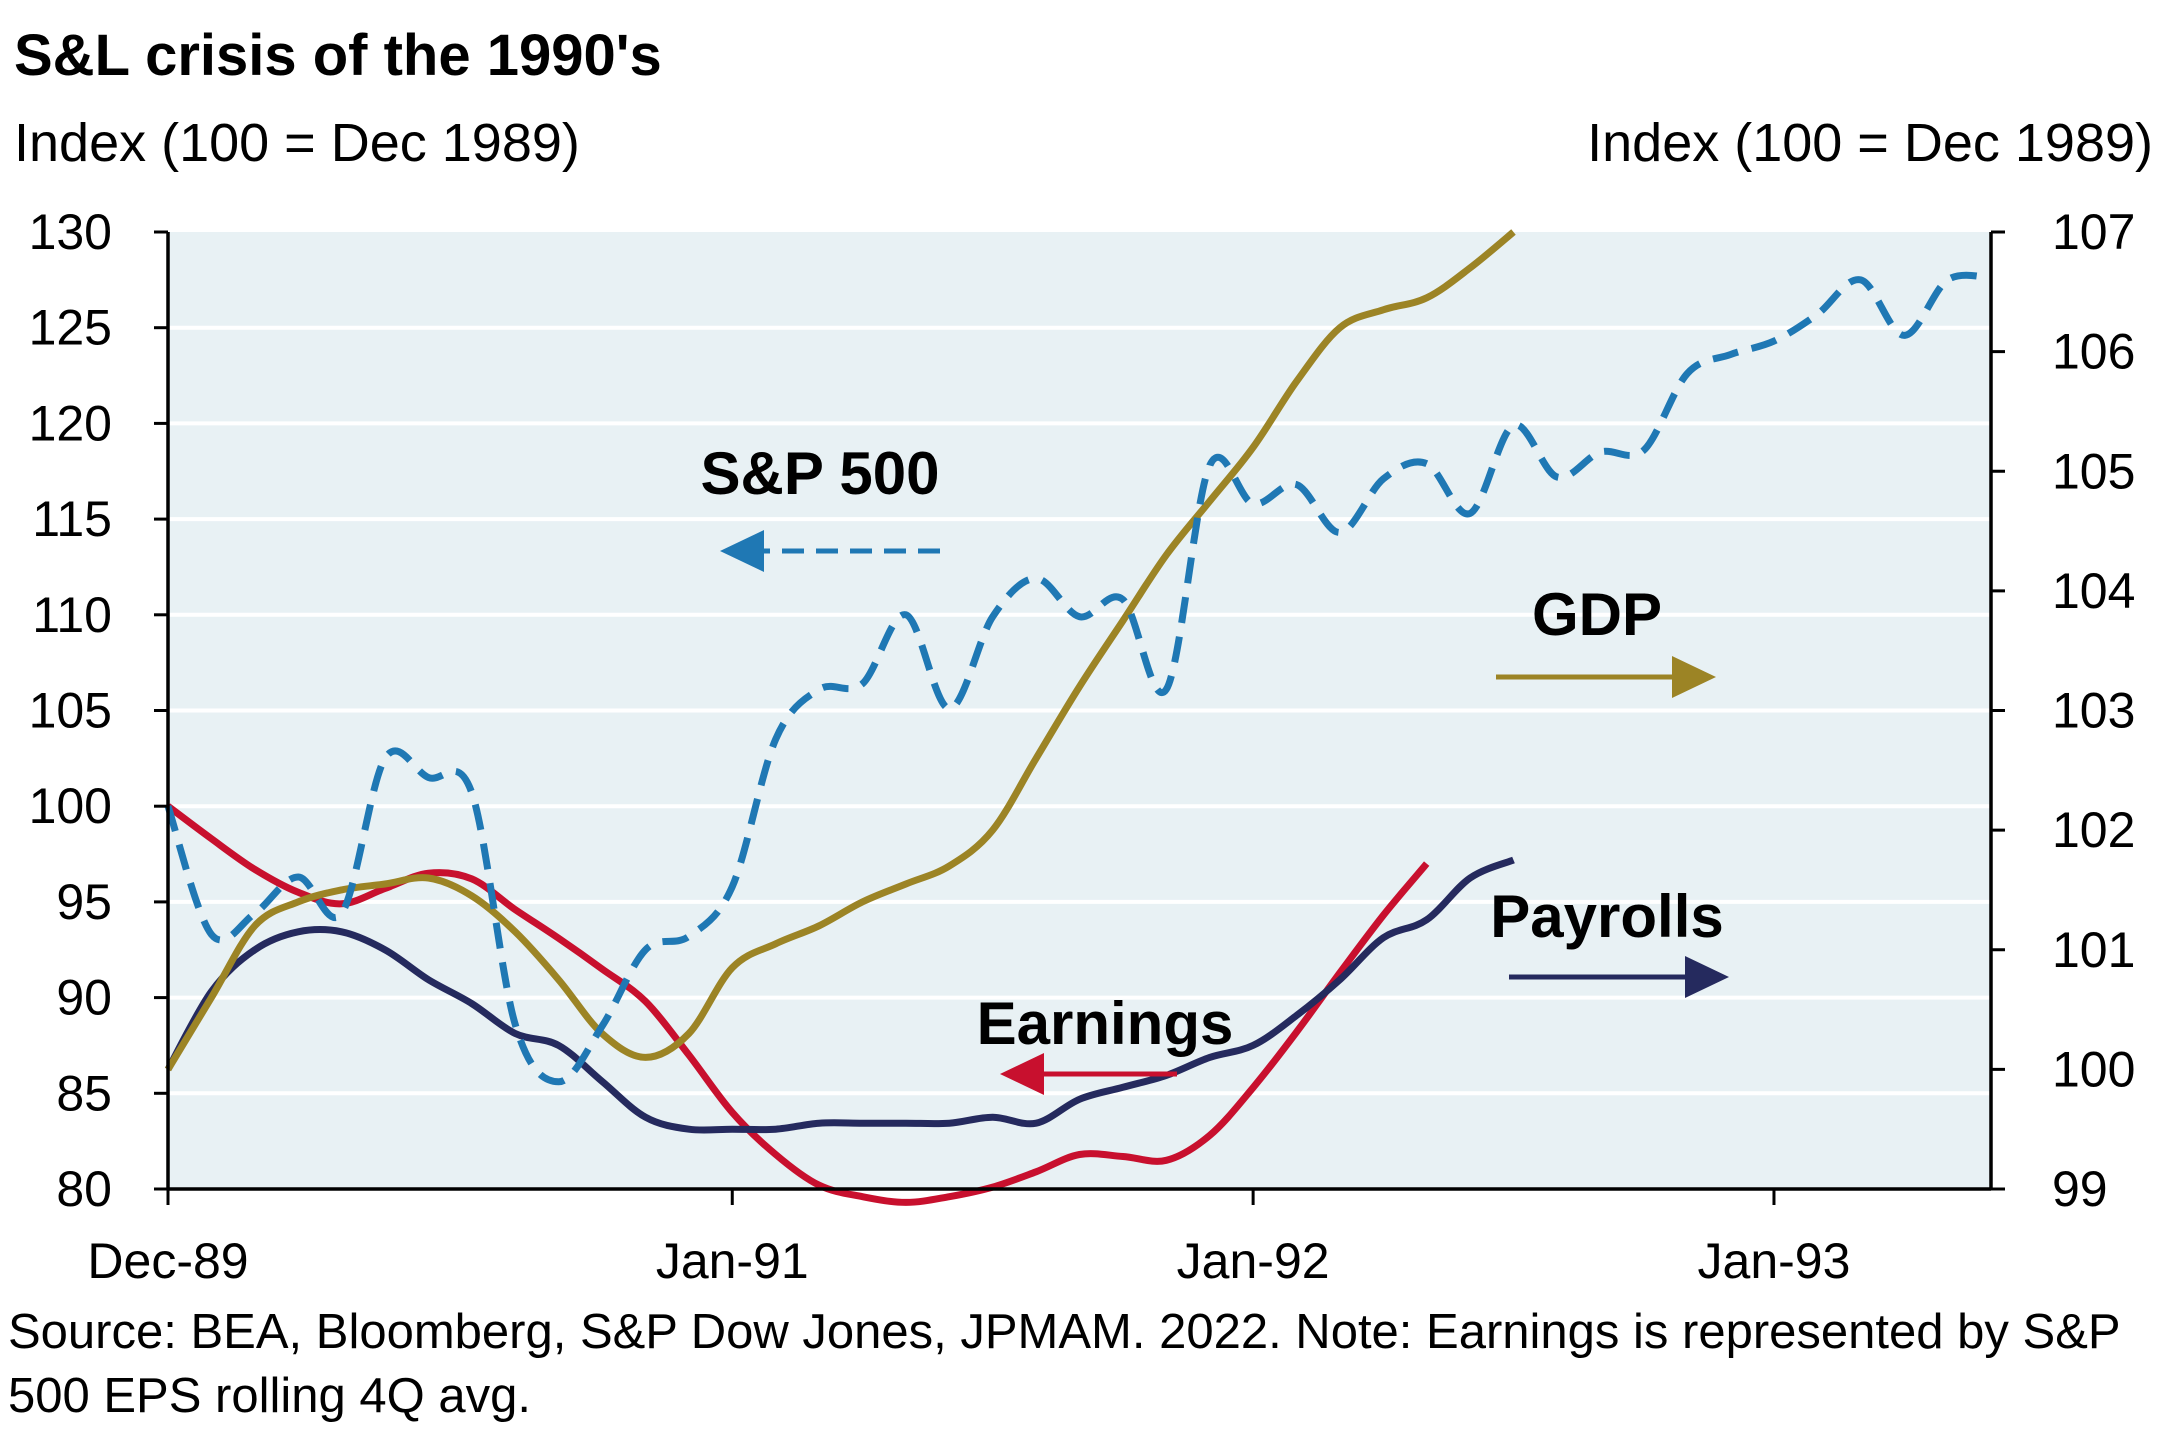 The height and width of the screenshot is (1440, 2163). Describe the element at coordinates (1105, 1023) in the screenshot. I see `annotation-label-earnings: Earnings` at that location.